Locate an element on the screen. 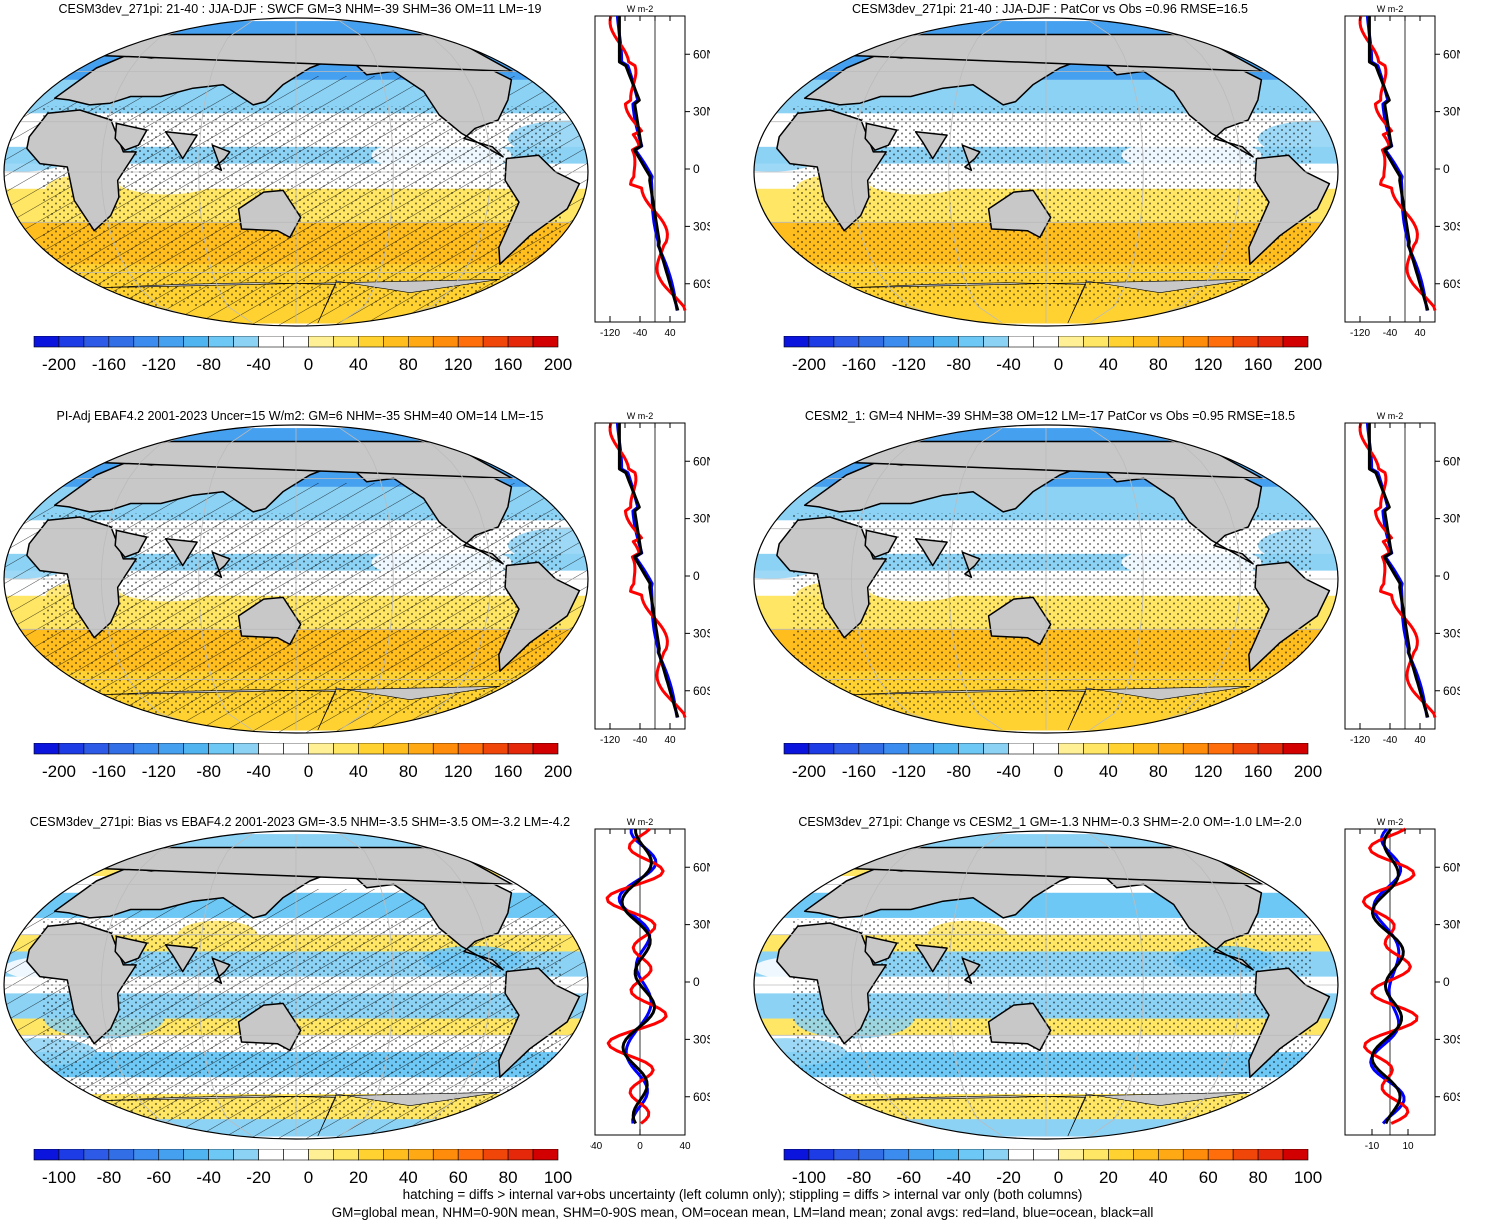  zonal-ocean-line is located at coordinates (1397, 570).